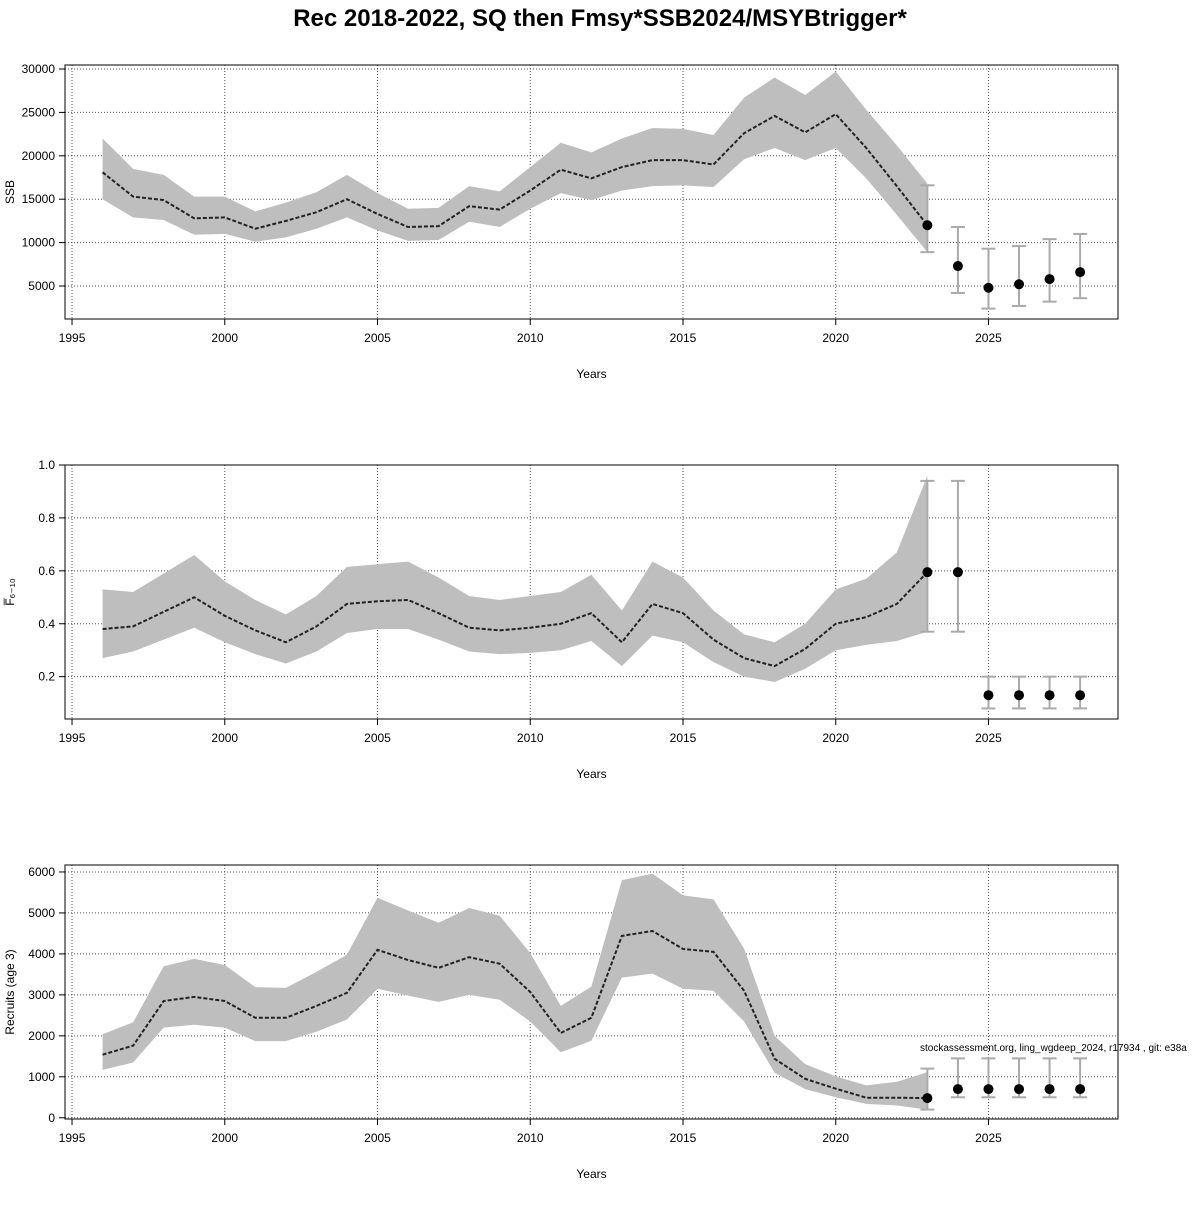 The width and height of the screenshot is (1200, 1205). Describe the element at coordinates (39, 199) in the screenshot. I see `y-tick-label: 15000` at that location.